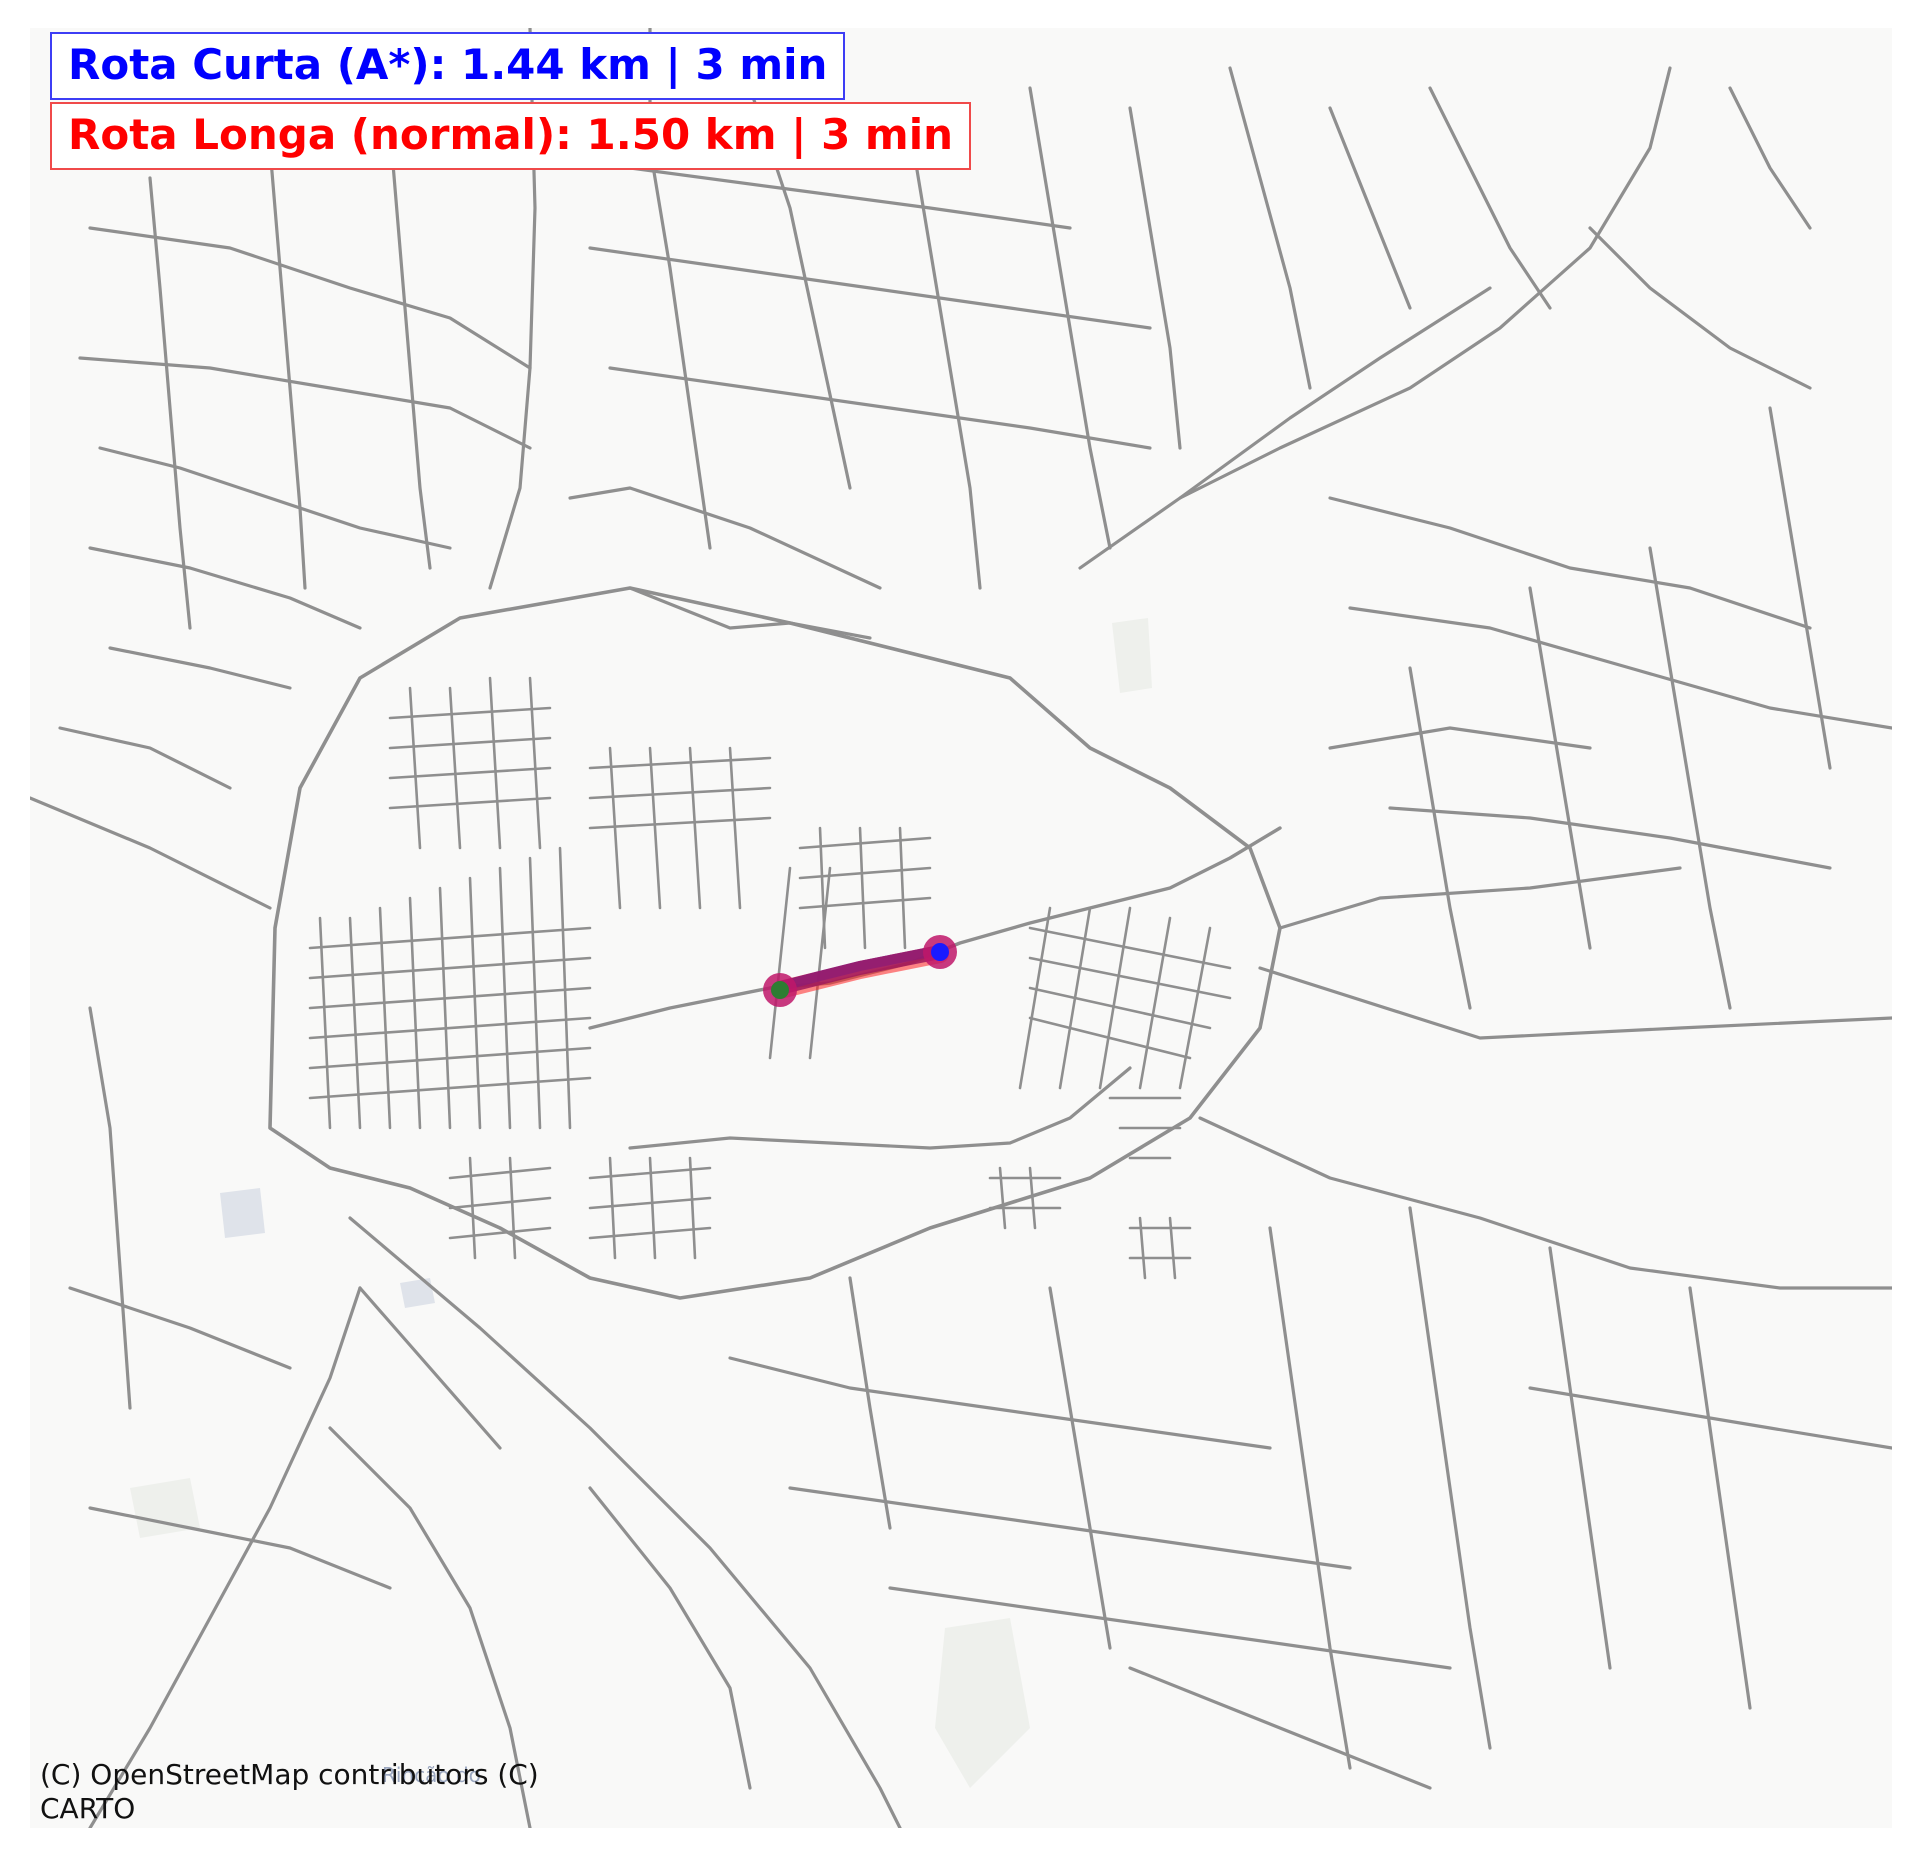 The width and height of the screenshot is (1919, 1856). What do you see at coordinates (625, 1522) in the screenshot?
I see `highway-southeast` at bounding box center [625, 1522].